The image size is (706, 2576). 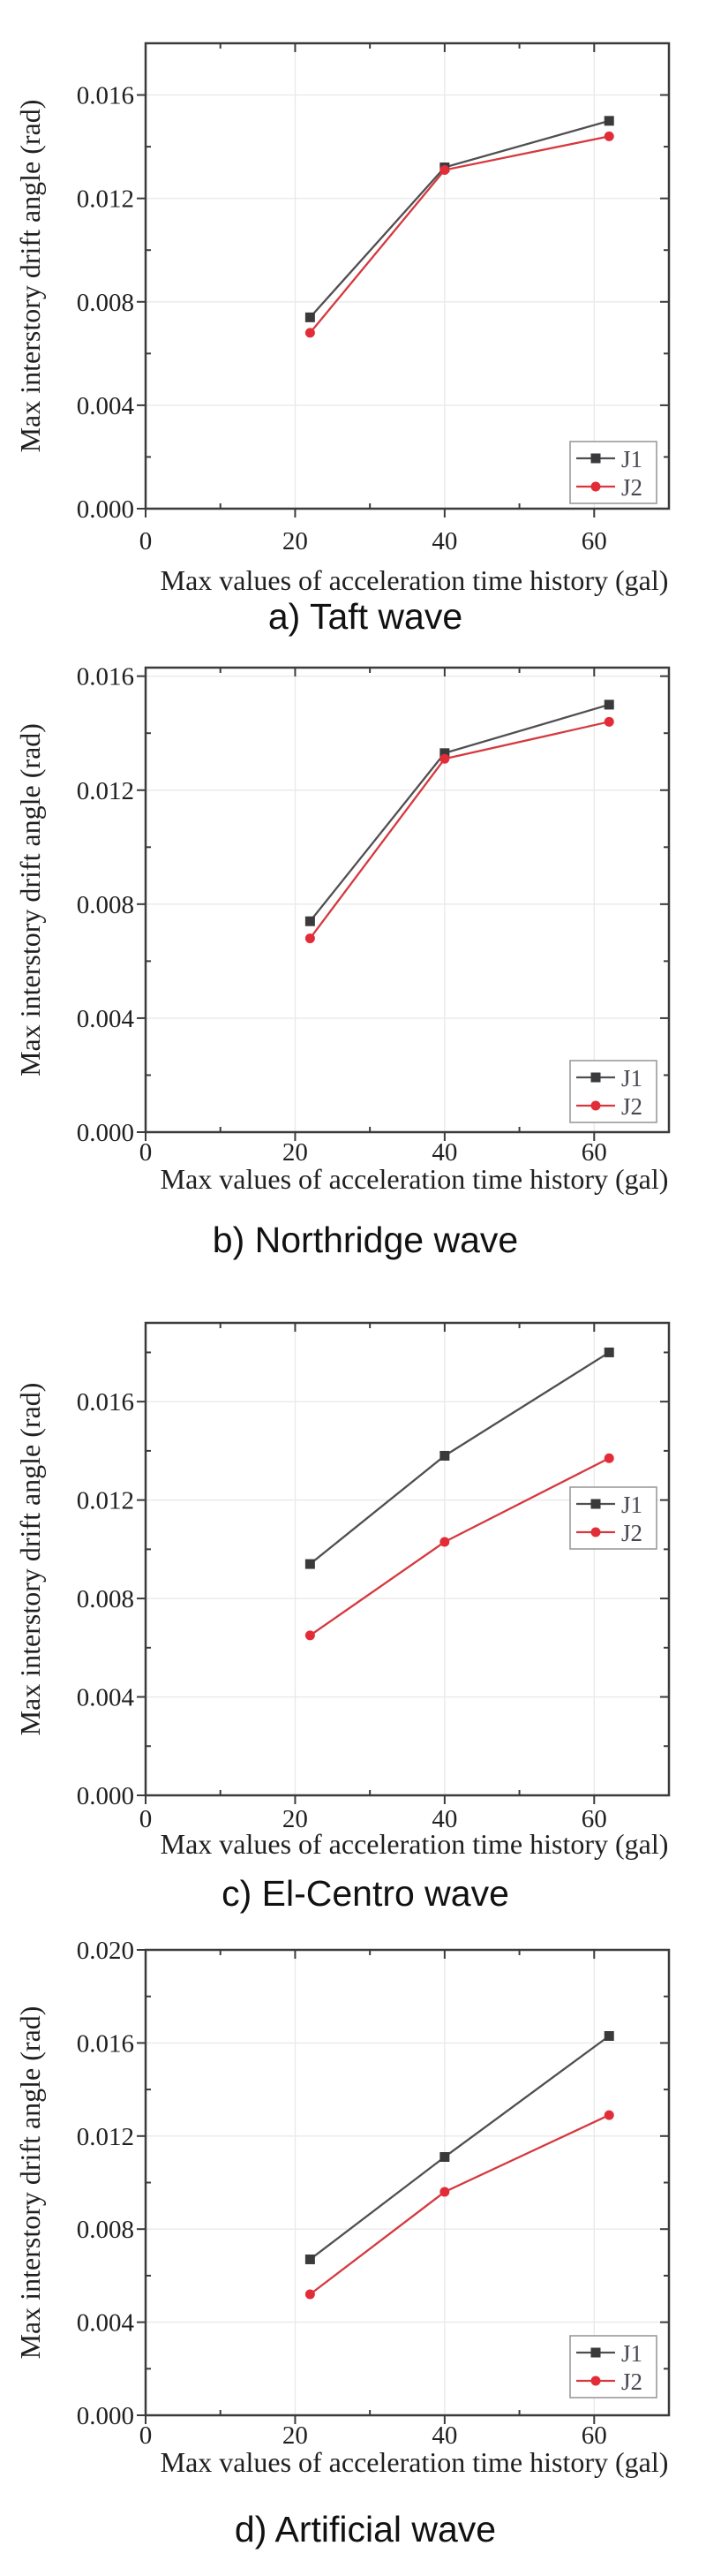 What do you see at coordinates (105, 1951) in the screenshot?
I see `y-tick-label: 0.020` at bounding box center [105, 1951].